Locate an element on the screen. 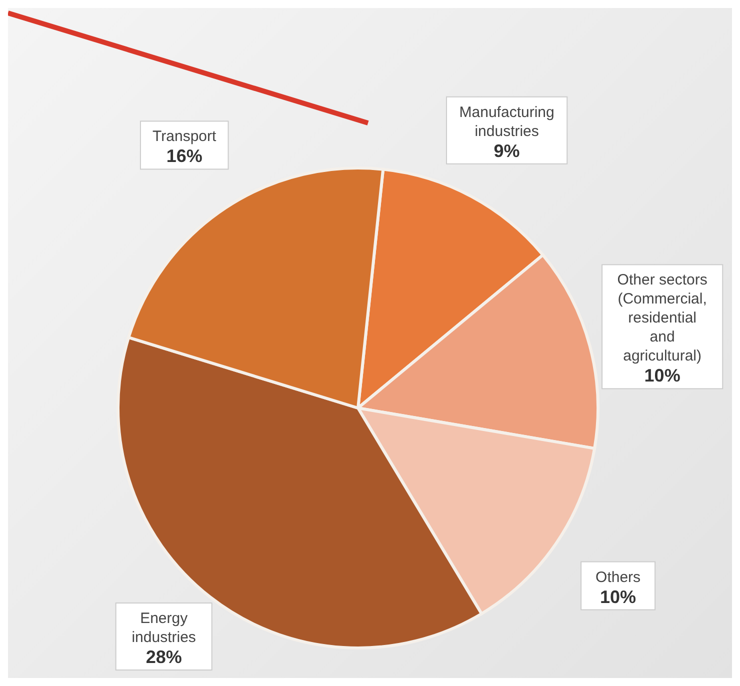 This screenshot has width=740, height=686. data-label: 16% is located at coordinates (184, 156).